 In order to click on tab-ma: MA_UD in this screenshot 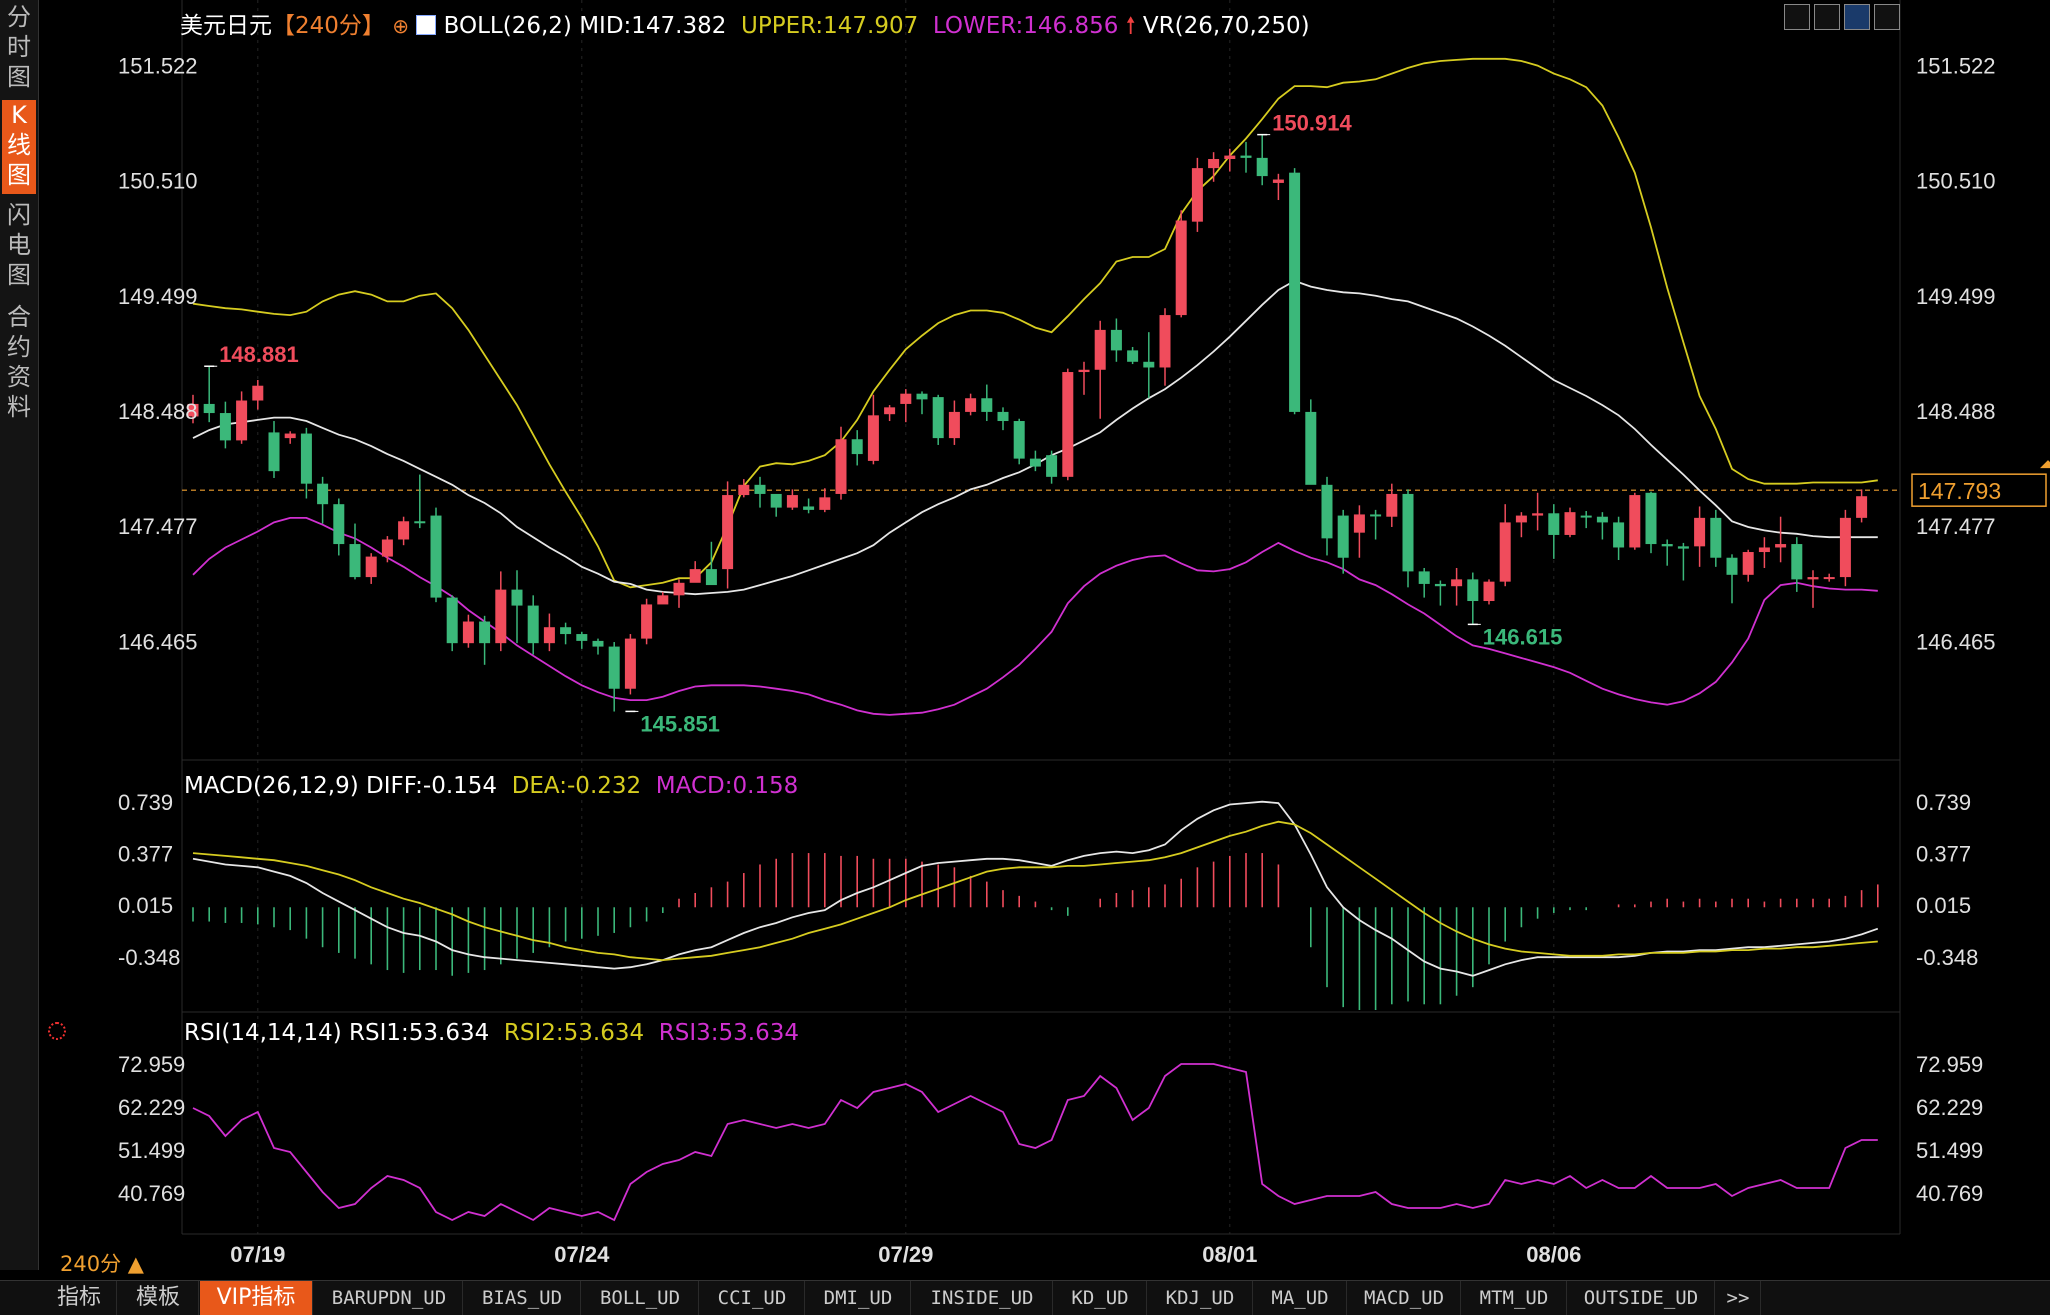, I will do `click(1300, 1298)`.